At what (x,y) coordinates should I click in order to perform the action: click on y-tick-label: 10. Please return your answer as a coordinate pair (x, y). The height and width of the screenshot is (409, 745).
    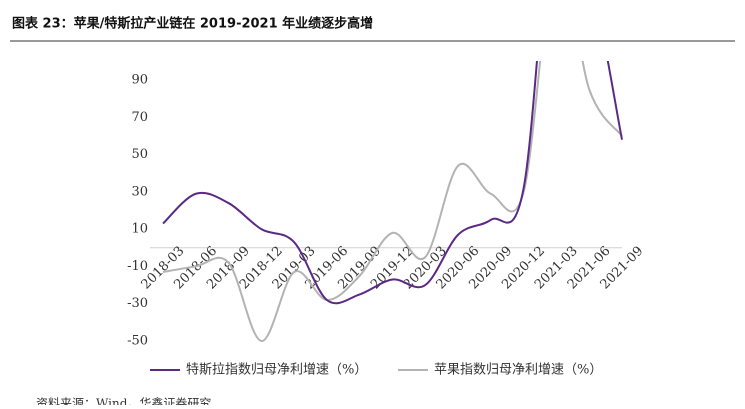
    Looking at the image, I should click on (139, 229).